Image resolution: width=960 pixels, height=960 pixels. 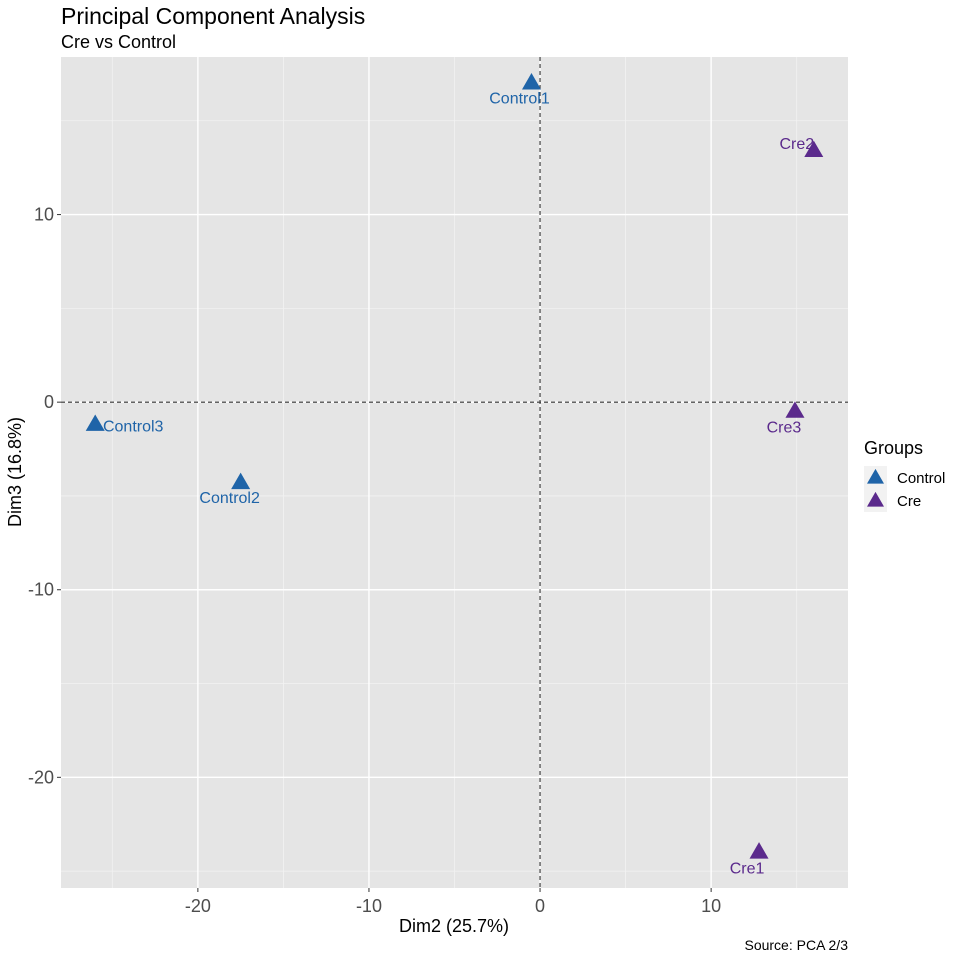 What do you see at coordinates (875, 476) in the screenshot?
I see `legend-marker-control` at bounding box center [875, 476].